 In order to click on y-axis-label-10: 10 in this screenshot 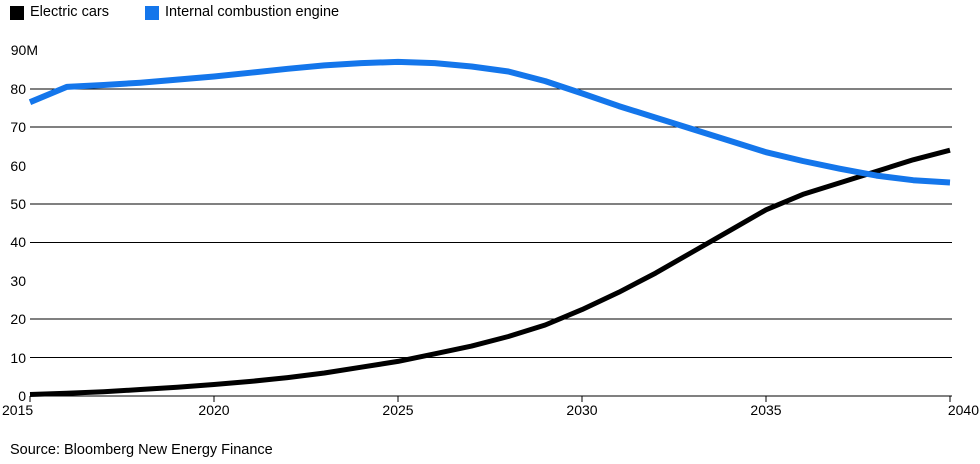, I will do `click(18, 357)`.